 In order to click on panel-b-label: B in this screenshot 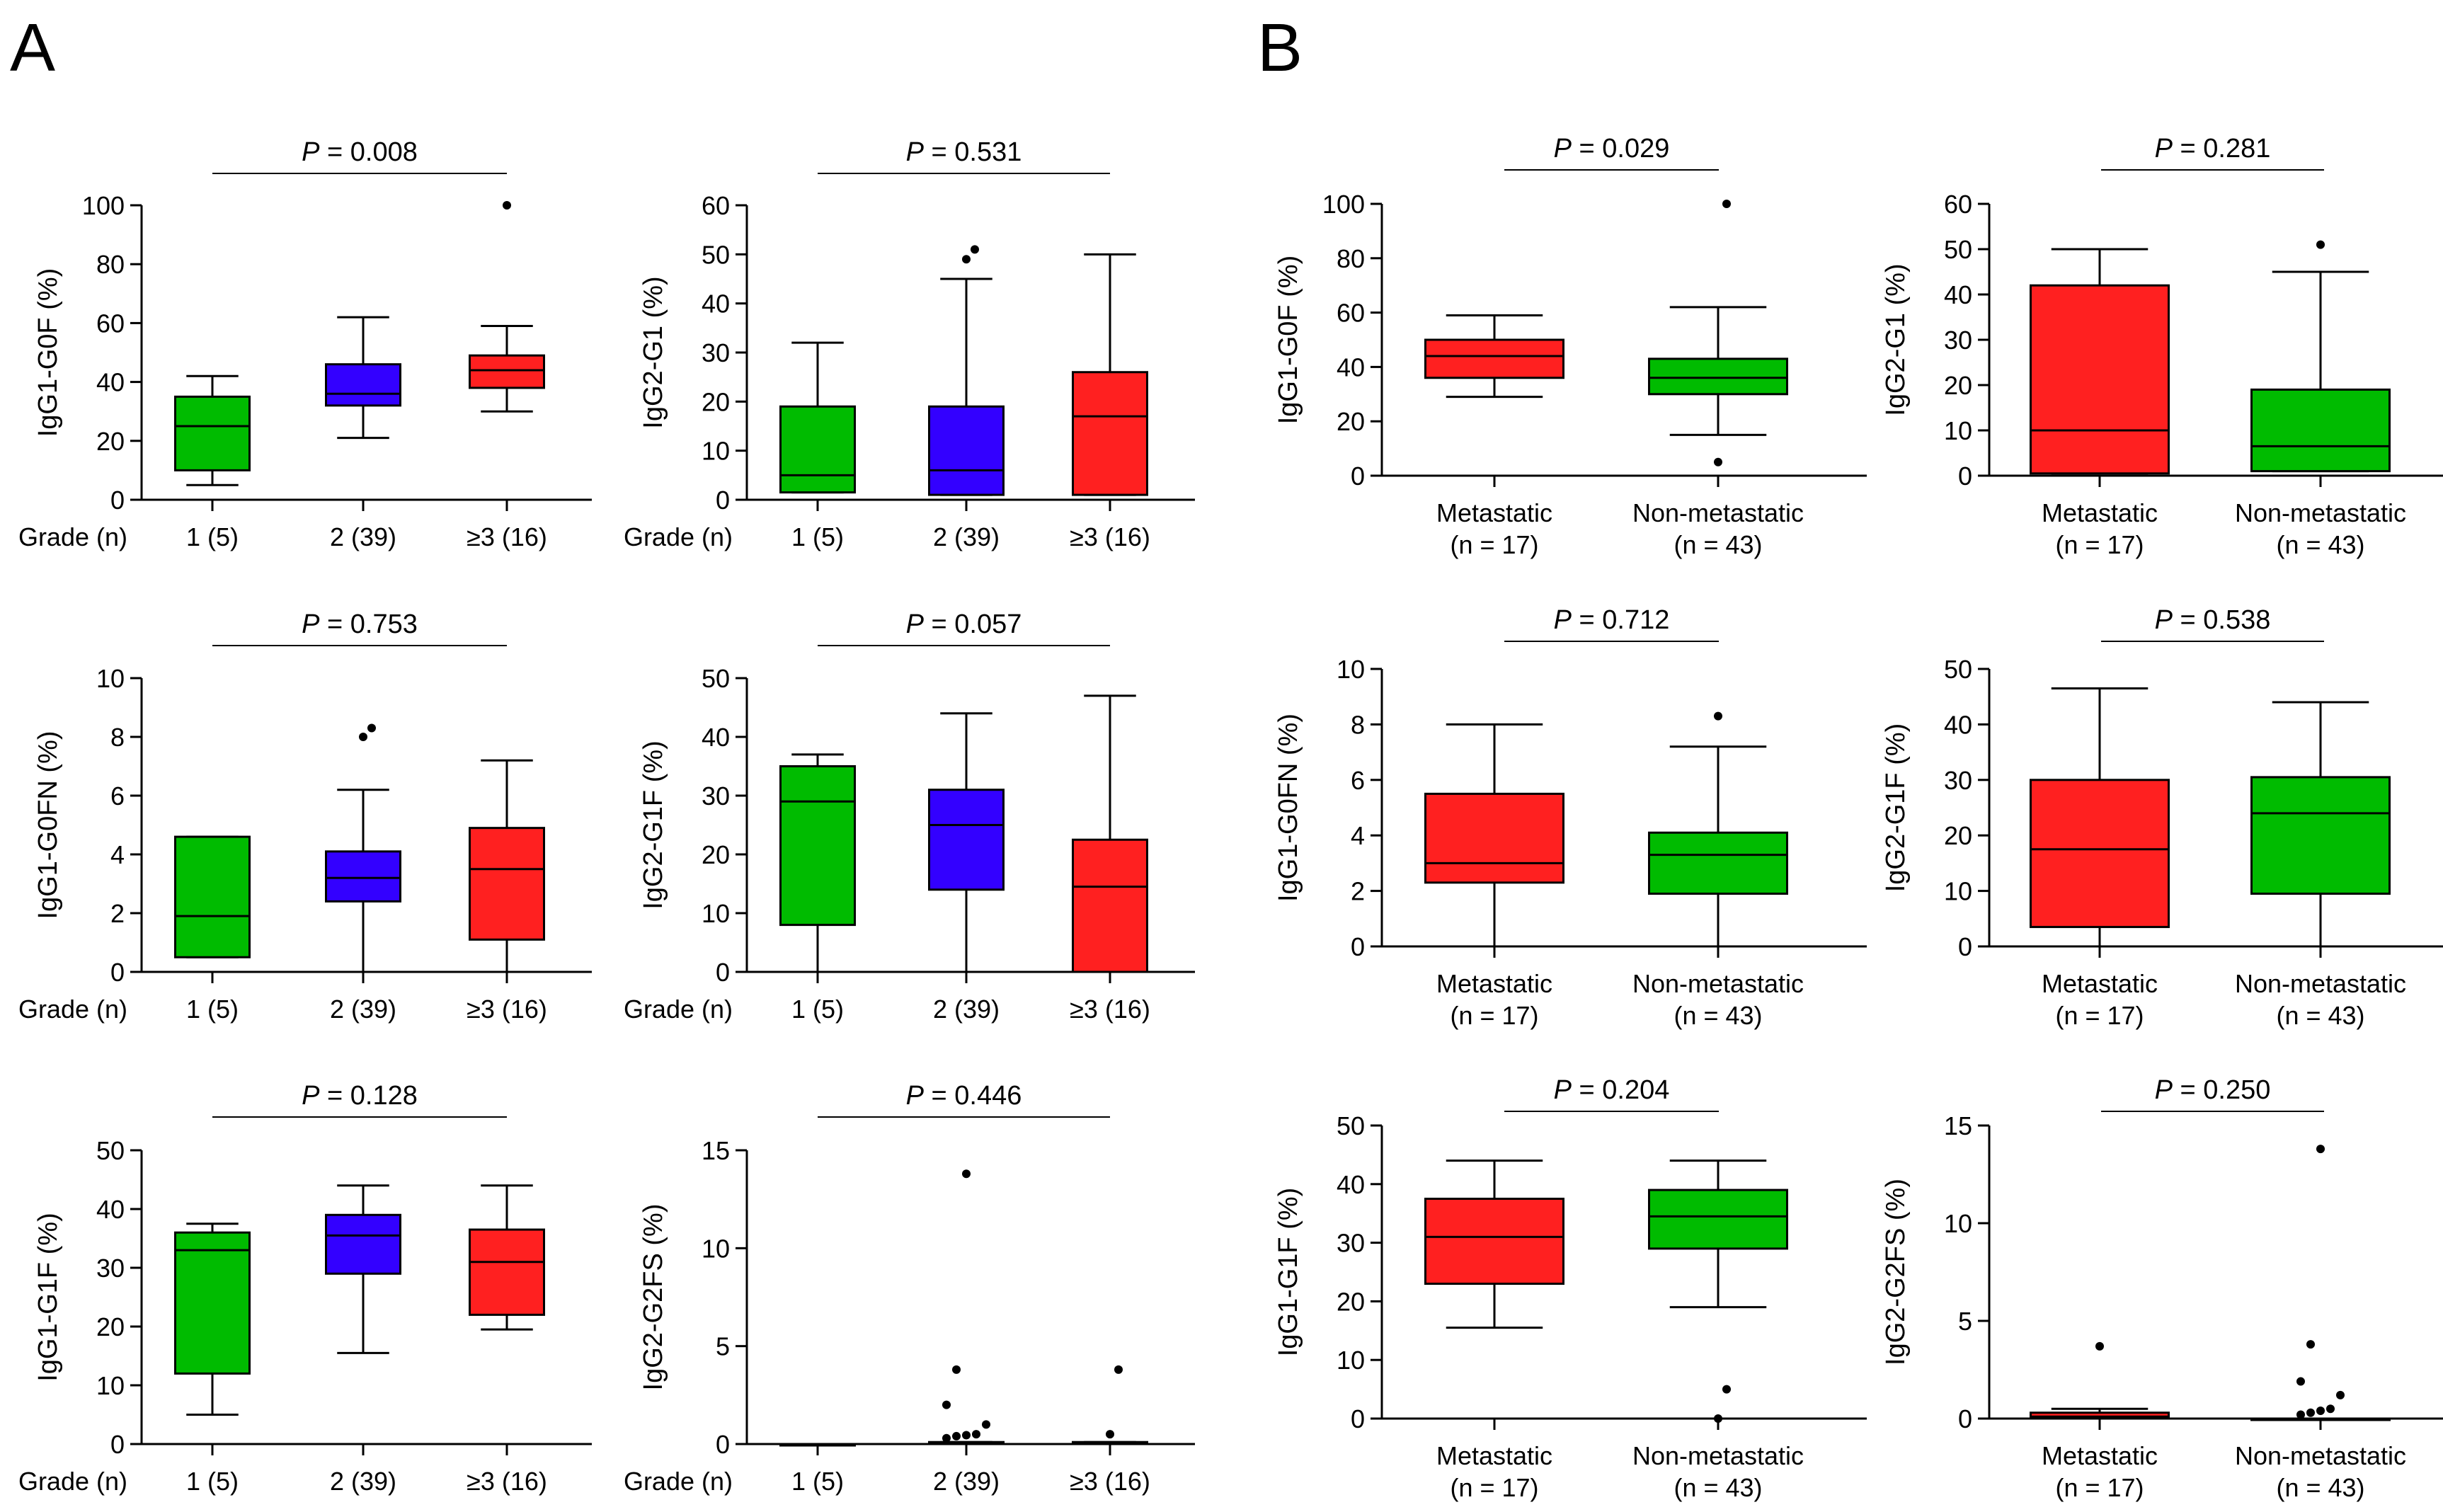, I will do `click(1280, 48)`.